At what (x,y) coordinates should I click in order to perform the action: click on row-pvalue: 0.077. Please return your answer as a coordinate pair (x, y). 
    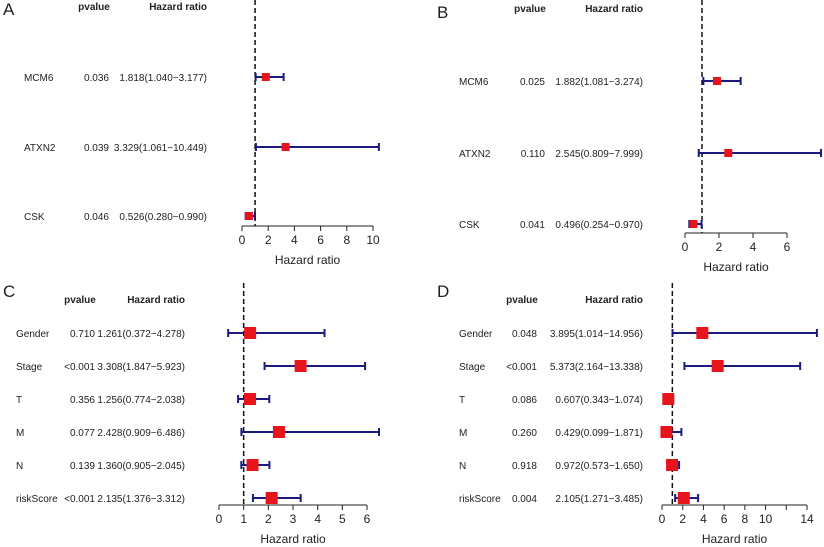
    Looking at the image, I should click on (82, 433).